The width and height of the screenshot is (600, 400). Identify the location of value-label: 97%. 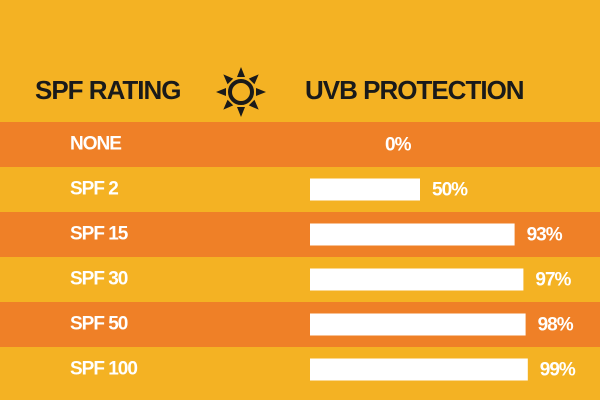
(553, 280).